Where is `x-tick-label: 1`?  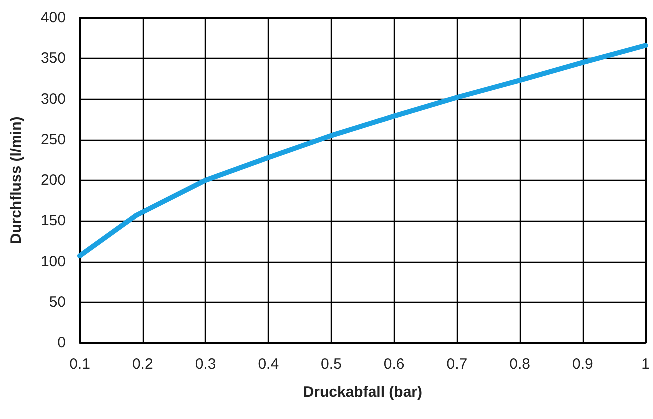
x-tick-label: 1 is located at coordinates (646, 364).